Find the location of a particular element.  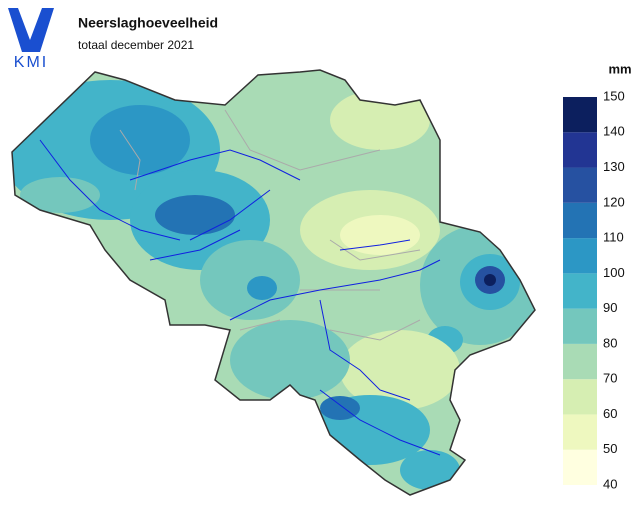

colorbar-tick-label: 120 is located at coordinates (614, 201).